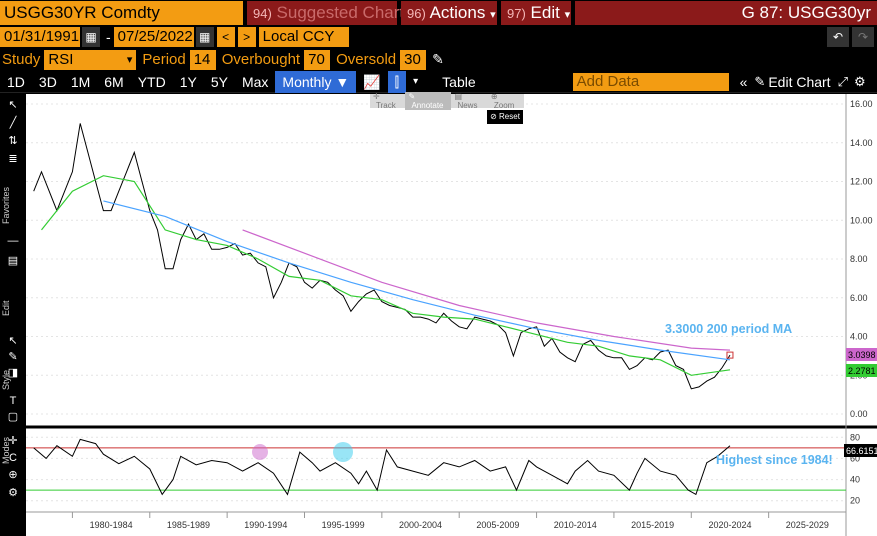  I want to click on oversold-field: 30, so click(413, 59).